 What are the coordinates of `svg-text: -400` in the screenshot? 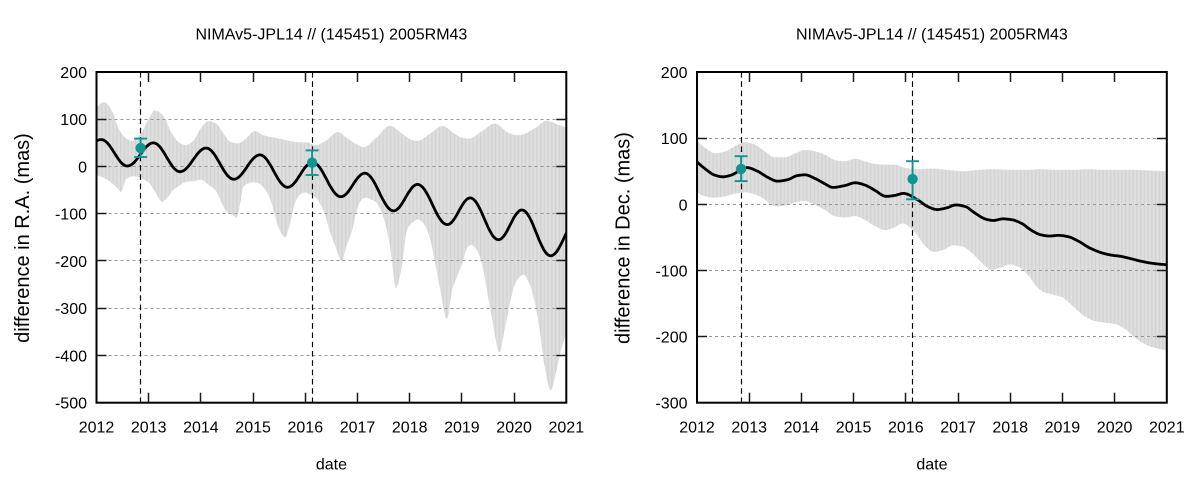 It's located at (71, 357).